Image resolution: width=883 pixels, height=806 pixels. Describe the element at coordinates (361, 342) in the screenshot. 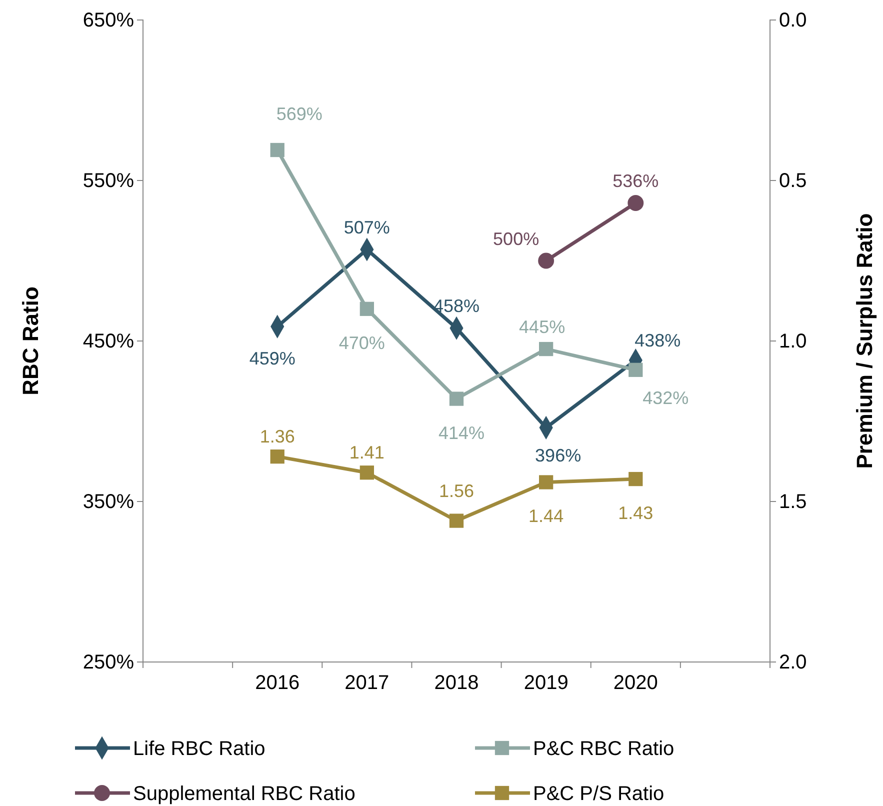

I see `data-label: 470%` at that location.